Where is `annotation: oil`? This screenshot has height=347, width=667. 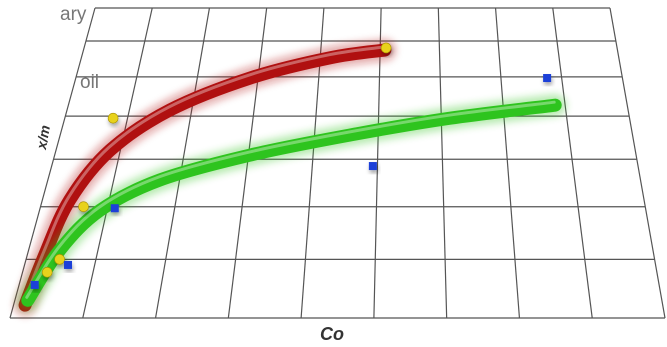
annotation: oil is located at coordinates (89, 82).